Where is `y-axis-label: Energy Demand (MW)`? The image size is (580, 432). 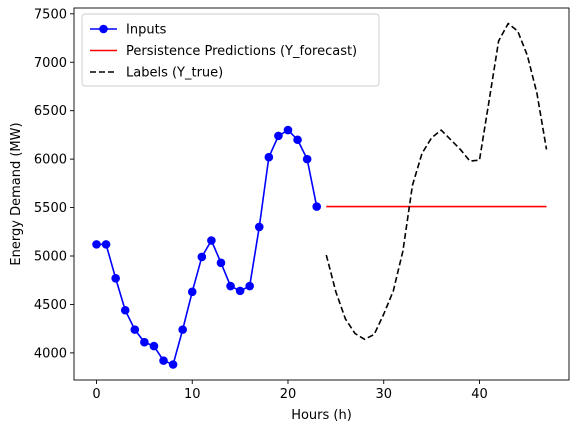 y-axis-label: Energy Demand (MW) is located at coordinates (16, 193).